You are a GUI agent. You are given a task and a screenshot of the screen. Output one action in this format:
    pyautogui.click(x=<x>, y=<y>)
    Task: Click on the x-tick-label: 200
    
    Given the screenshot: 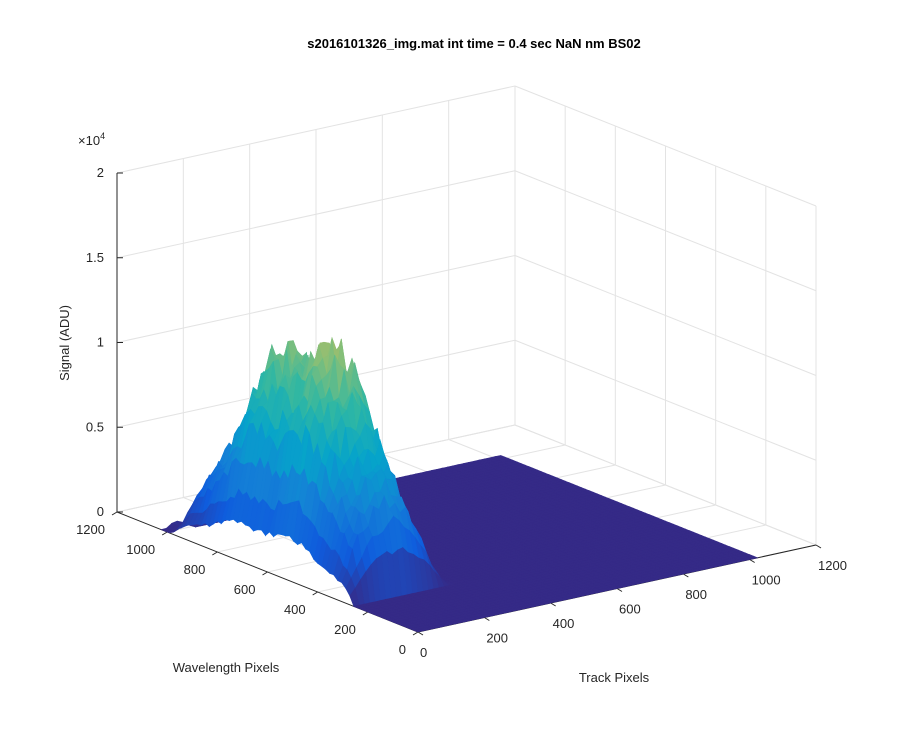 What is the action you would take?
    pyautogui.click(x=497, y=638)
    